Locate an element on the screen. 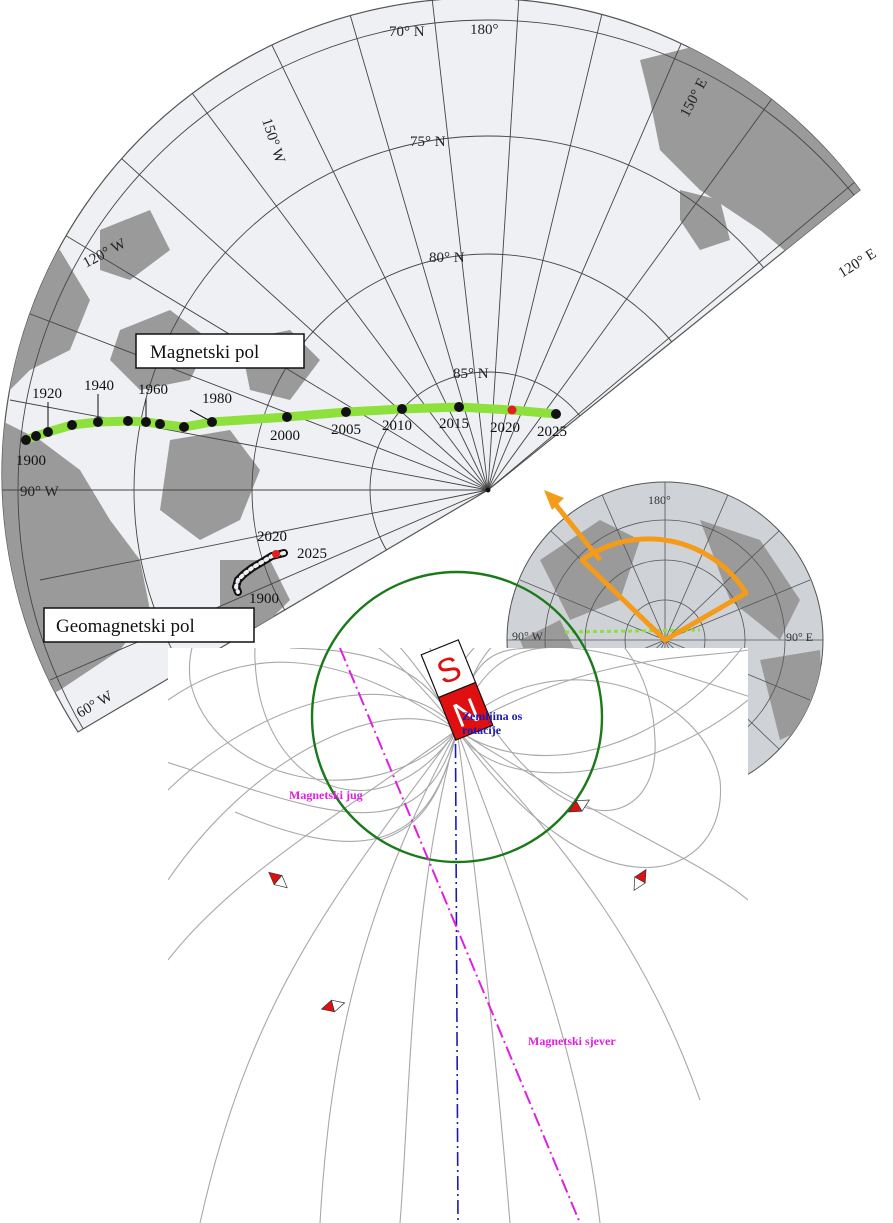  earth-circle is located at coordinates (457, 717).